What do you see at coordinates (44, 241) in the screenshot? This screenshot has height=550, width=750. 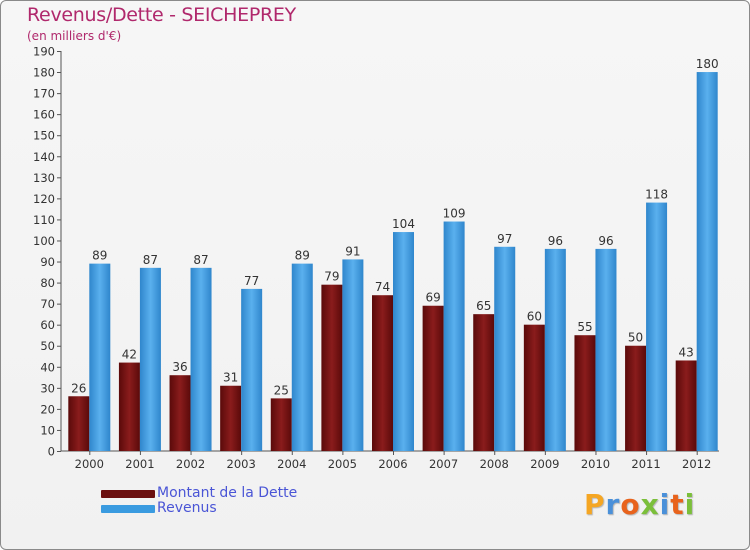 I see `y-tick-label: 100` at bounding box center [44, 241].